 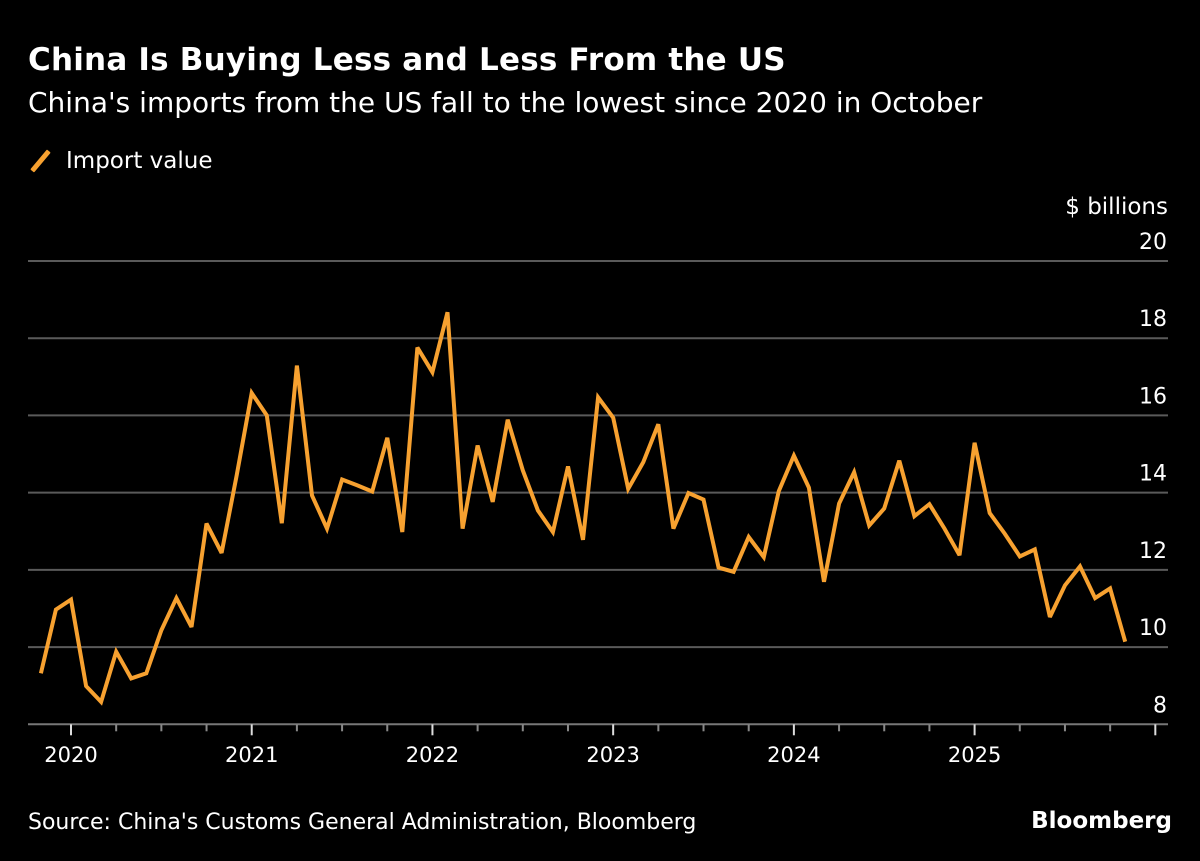 What do you see at coordinates (251, 755) in the screenshot?
I see `x-tick-label: 2021` at bounding box center [251, 755].